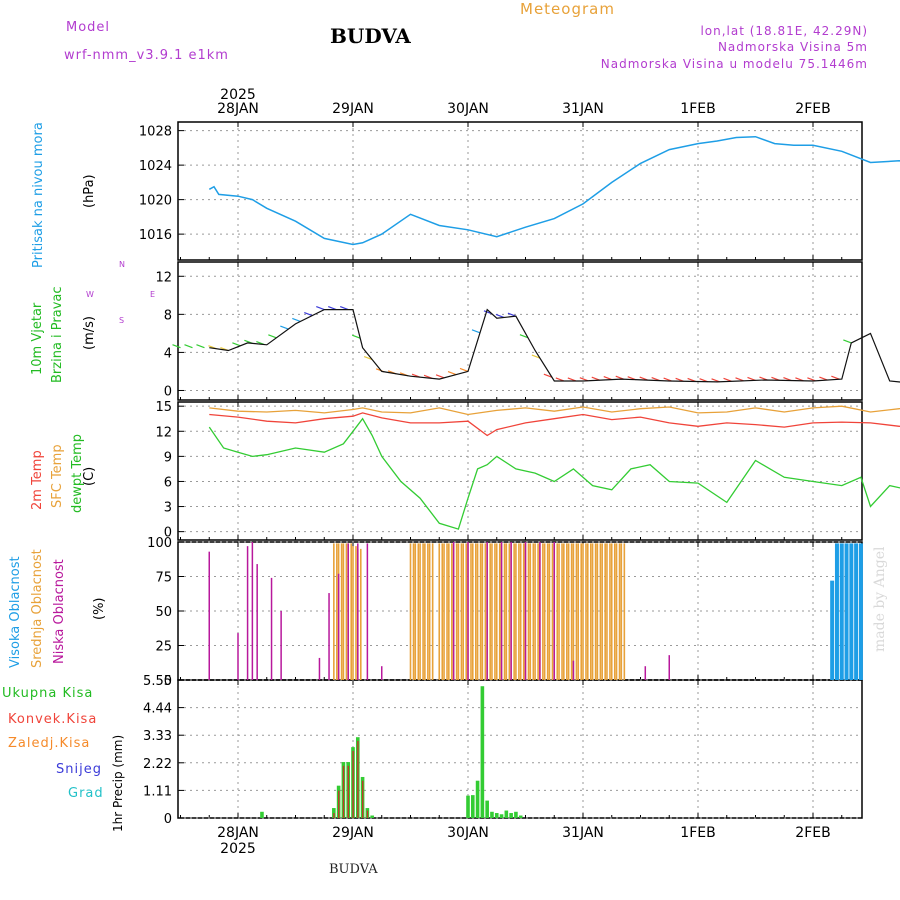 This screenshot has height=900, width=900. What do you see at coordinates (153, 294) in the screenshot?
I see `compass-e-label: E` at bounding box center [153, 294].